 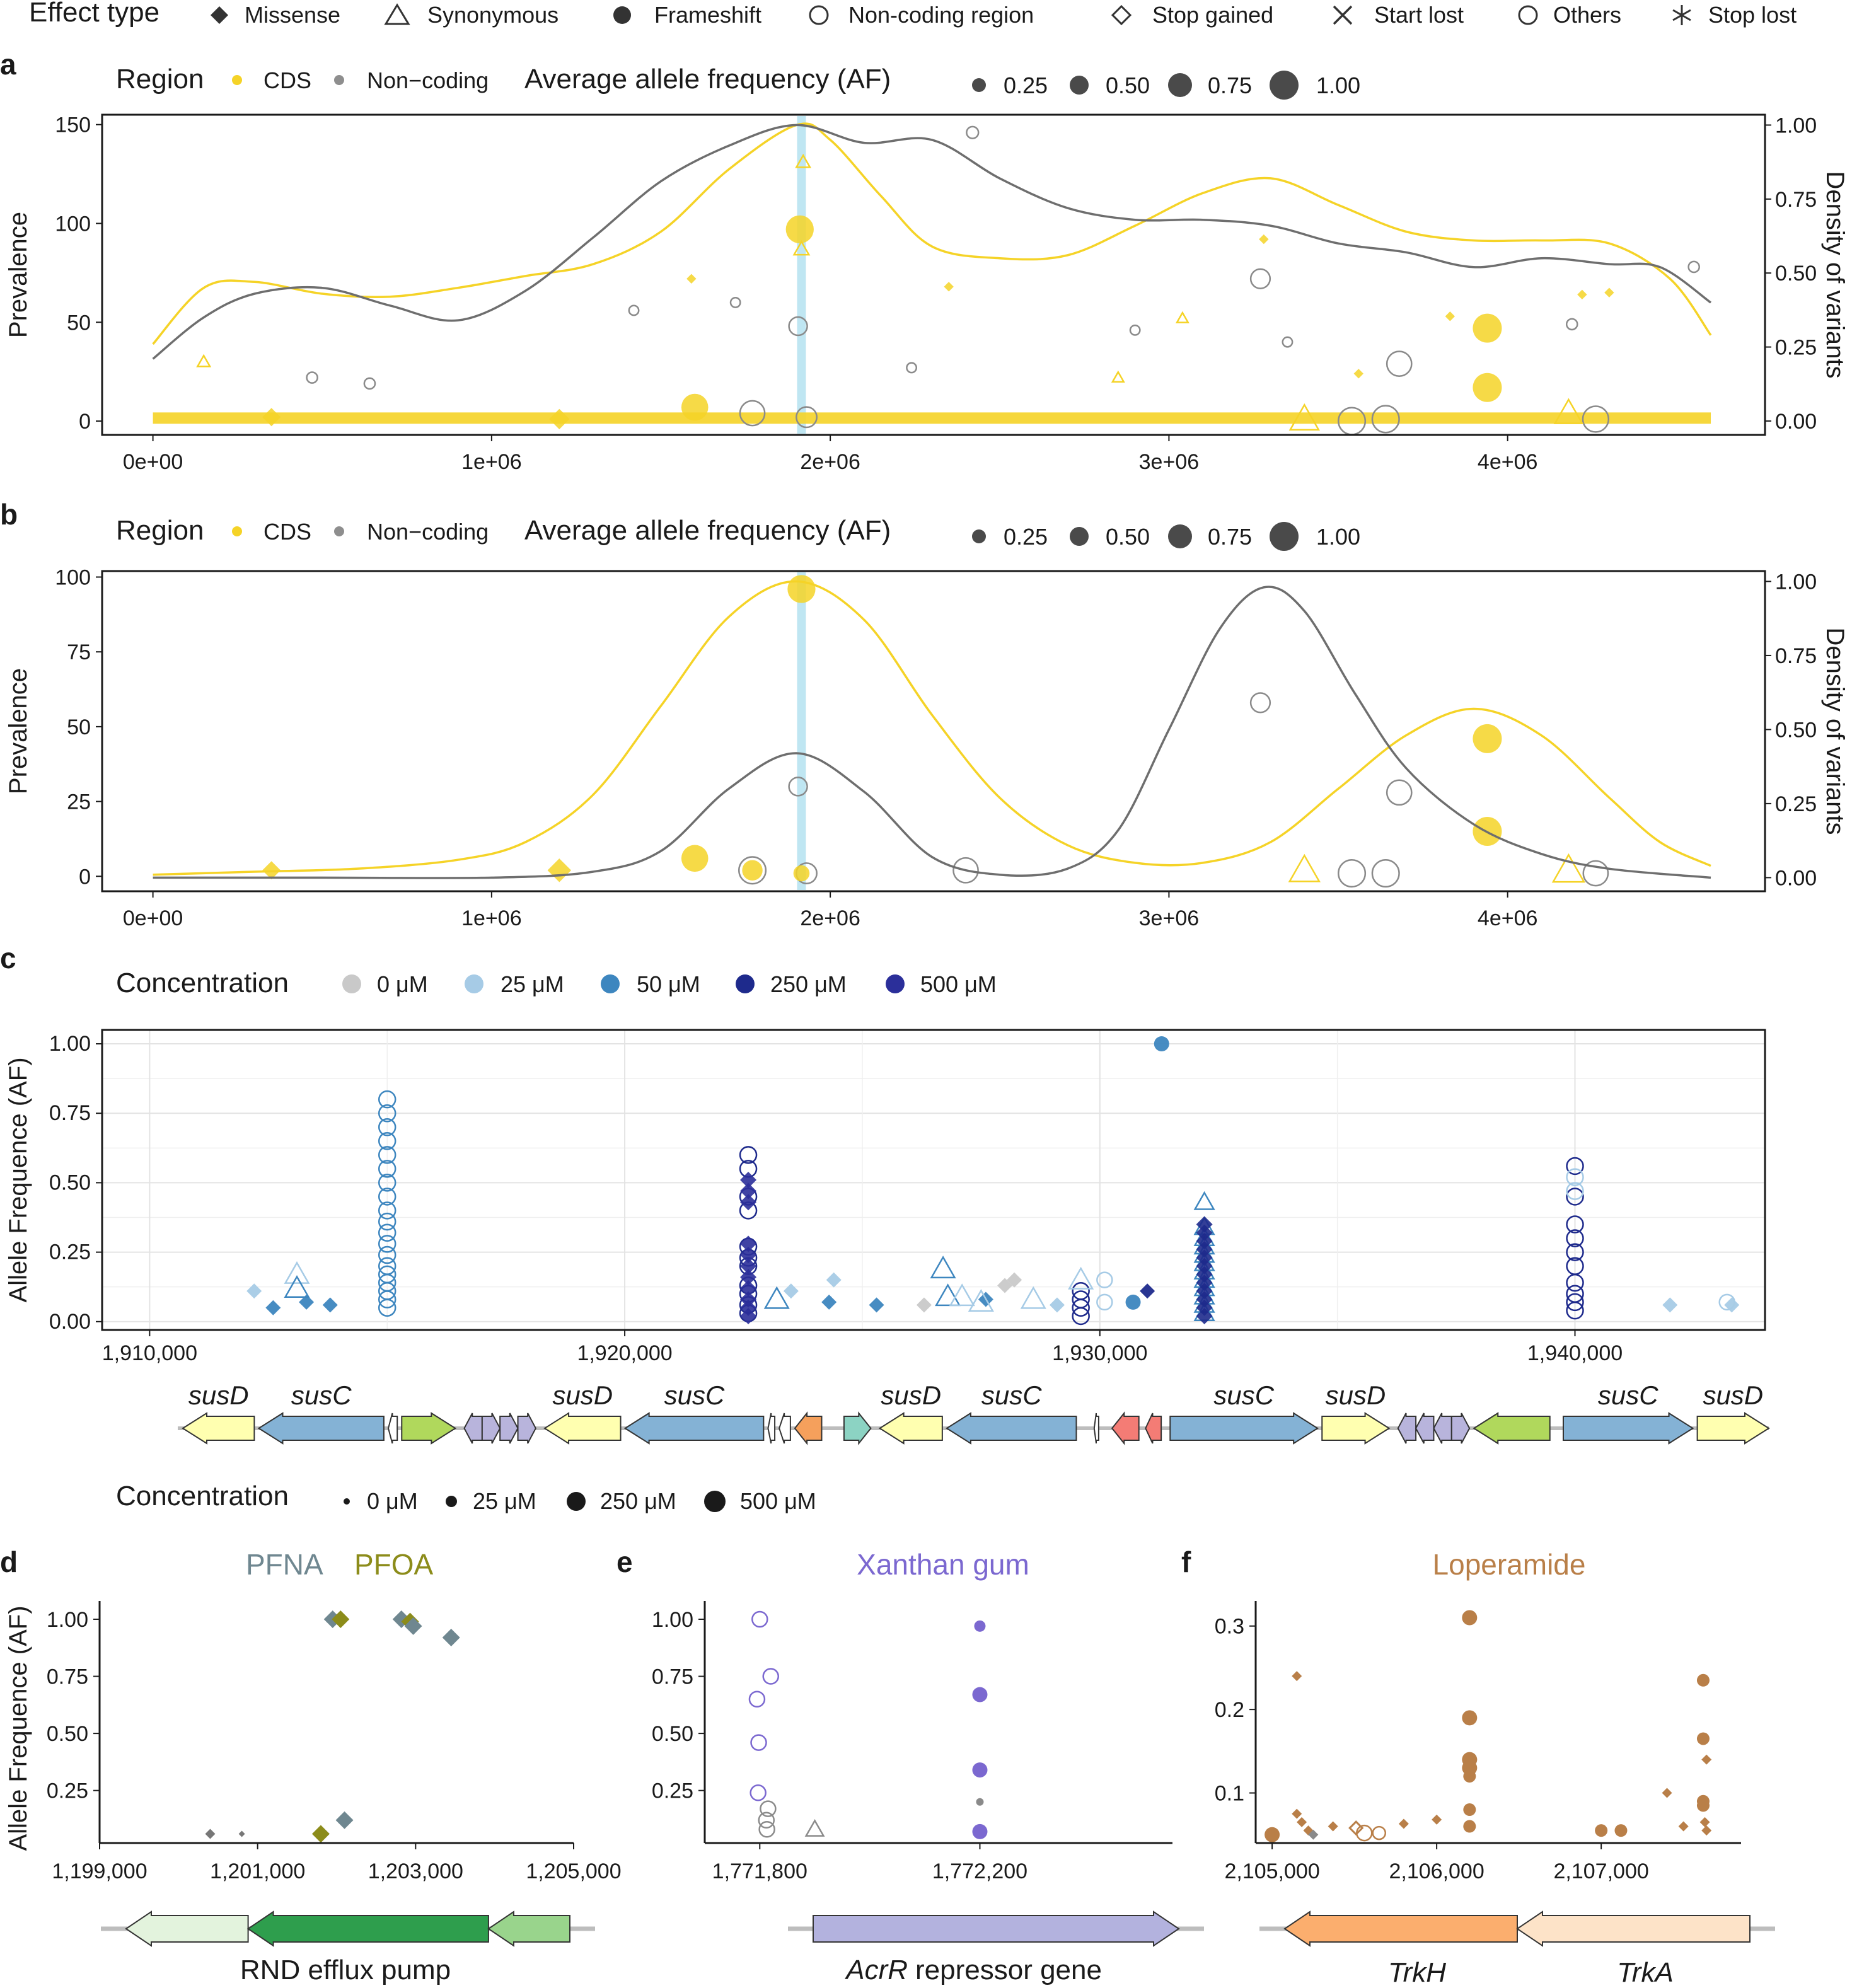 I want to click on panel-b-y2label: Density of variants, so click(x=1835, y=731).